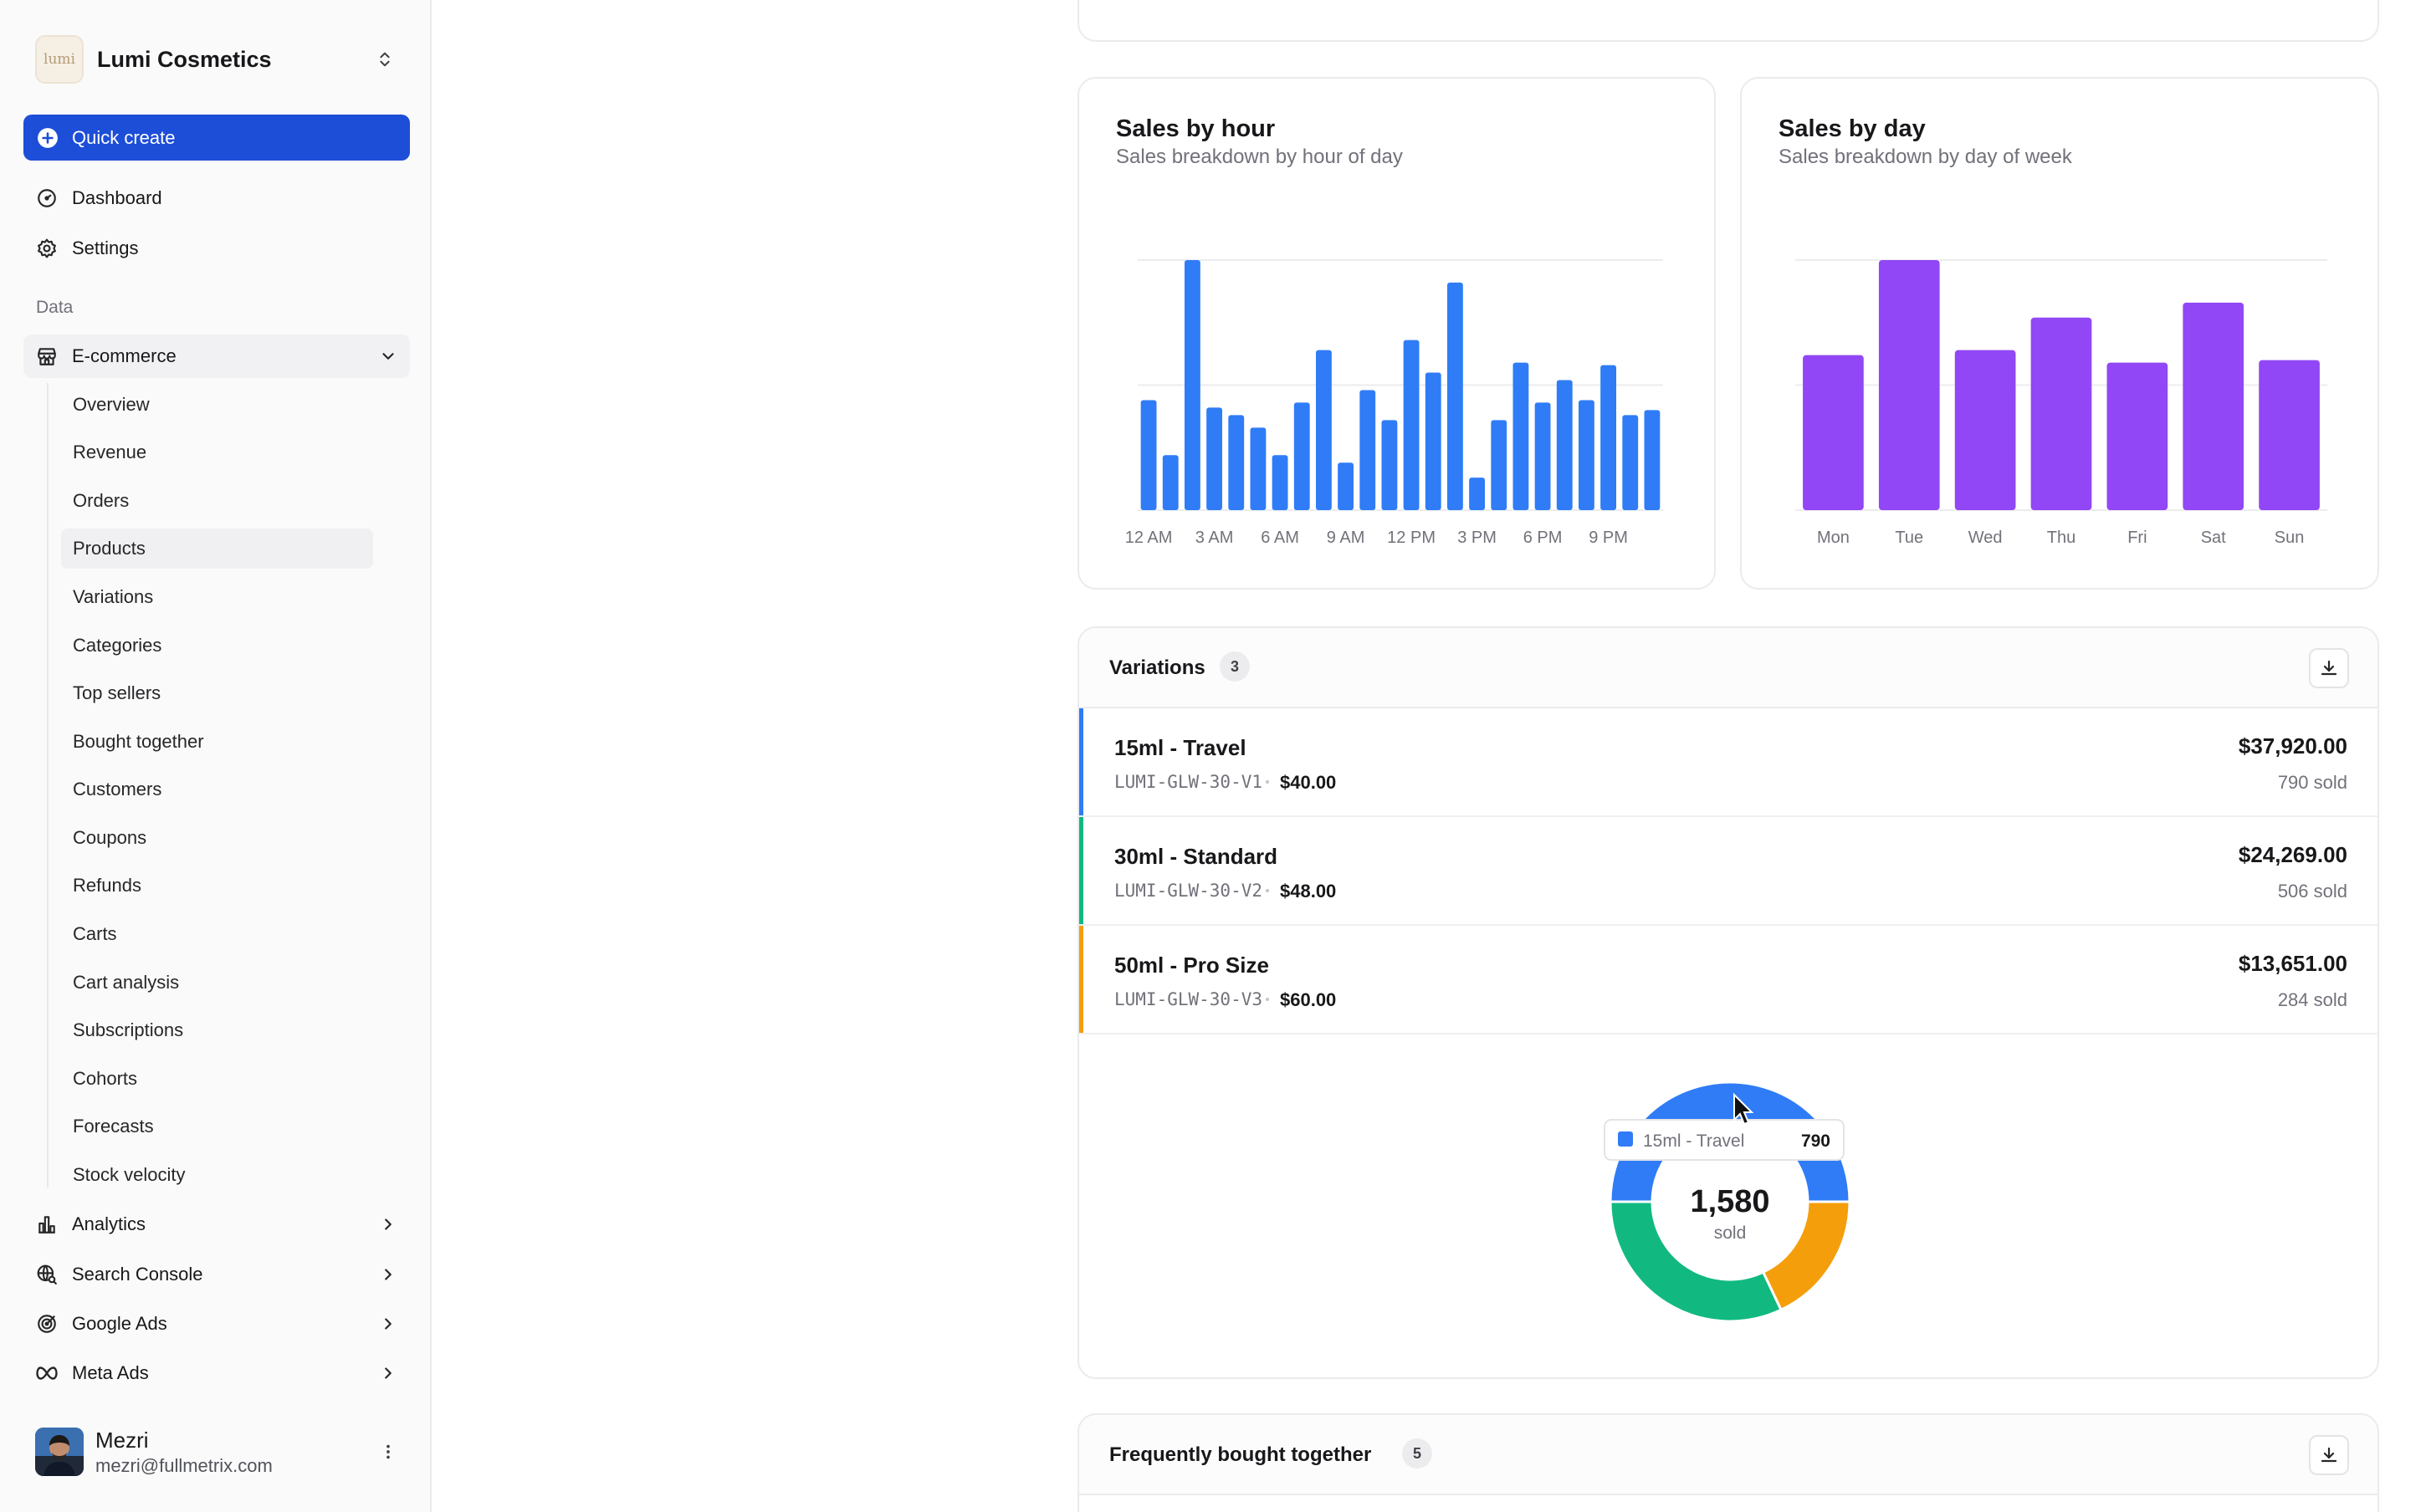 This screenshot has width=2426, height=1512. I want to click on frequently-bought-together-count-badge: 5, so click(1417, 1453).